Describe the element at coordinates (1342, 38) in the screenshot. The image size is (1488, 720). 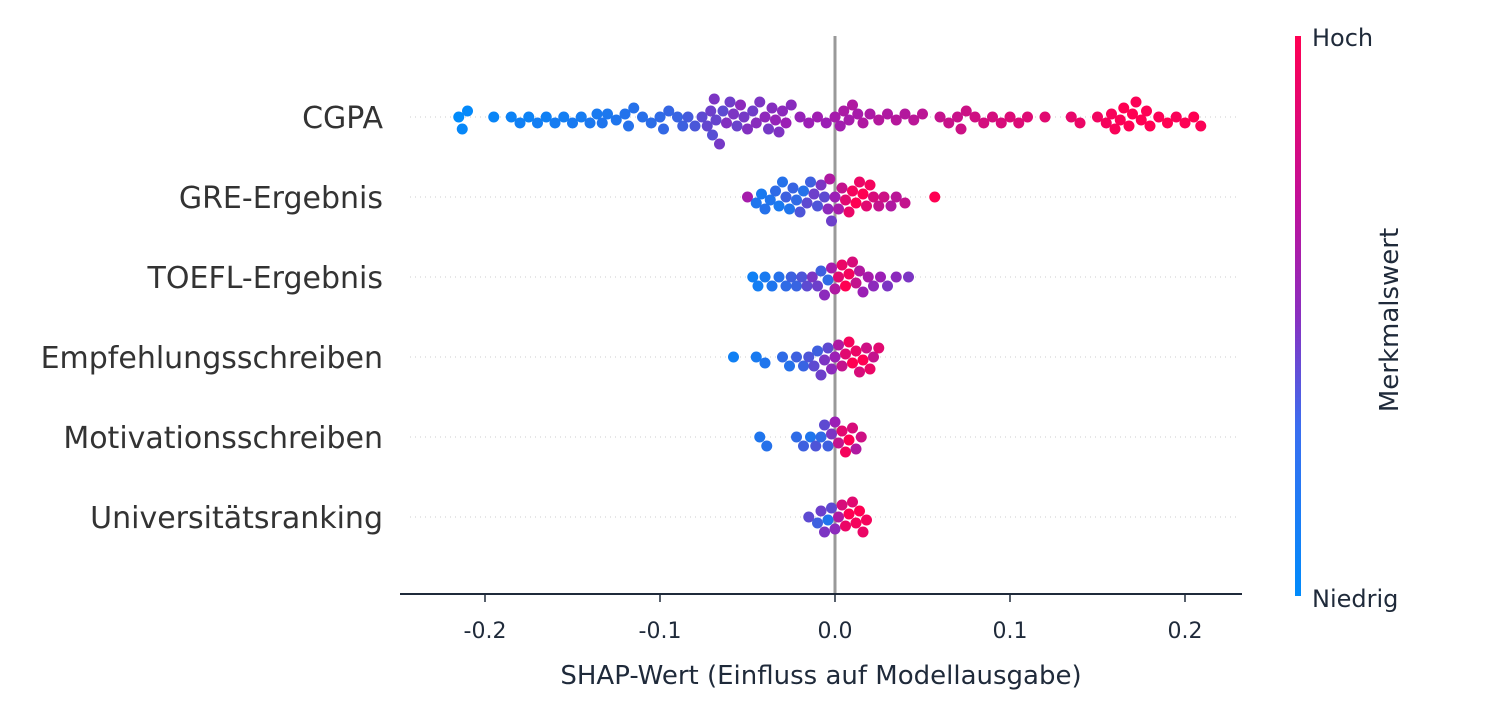
I see `colorbar-high-label: Hoch` at that location.